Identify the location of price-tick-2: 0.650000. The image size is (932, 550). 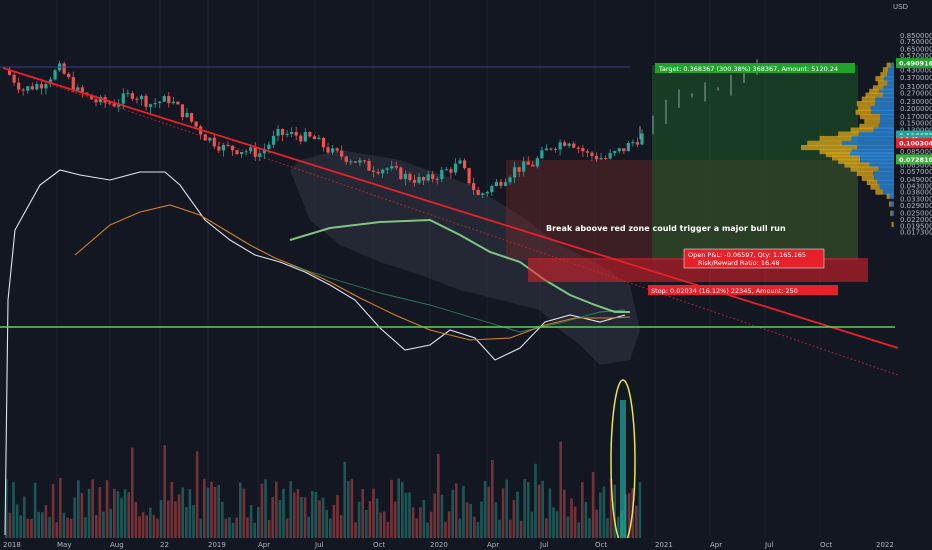
(916, 49).